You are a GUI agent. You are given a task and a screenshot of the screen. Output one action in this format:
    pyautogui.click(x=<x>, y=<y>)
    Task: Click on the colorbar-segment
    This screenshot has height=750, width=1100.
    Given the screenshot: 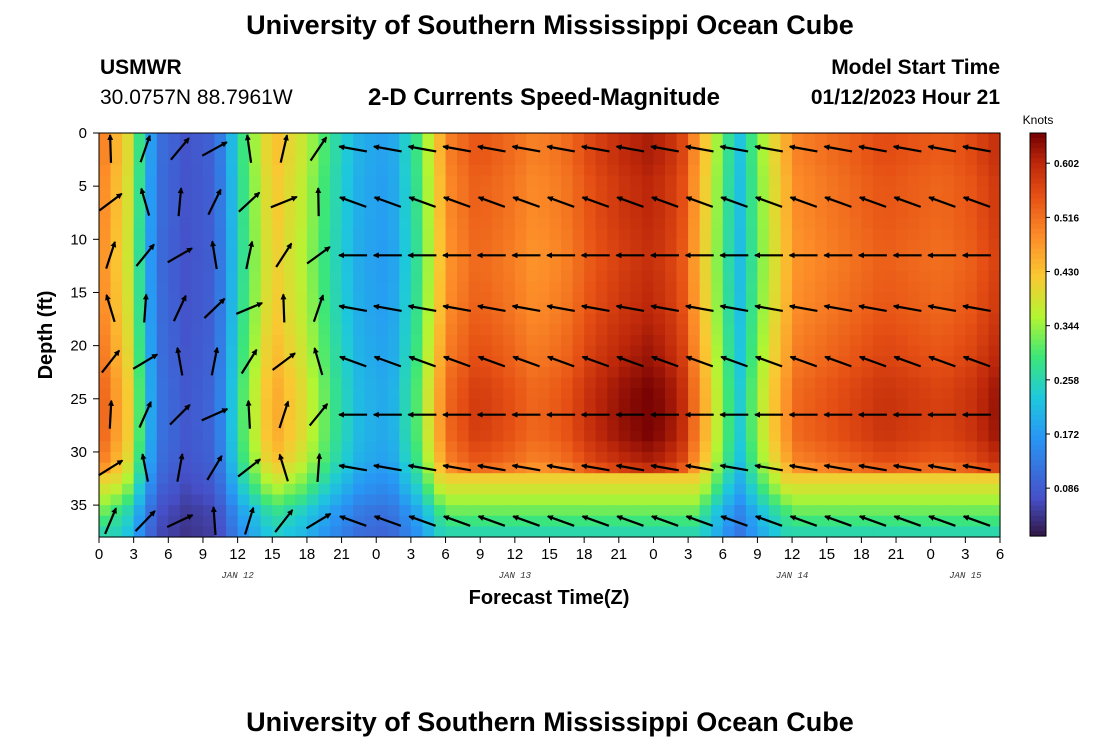 What is the action you would take?
    pyautogui.click(x=1038, y=352)
    